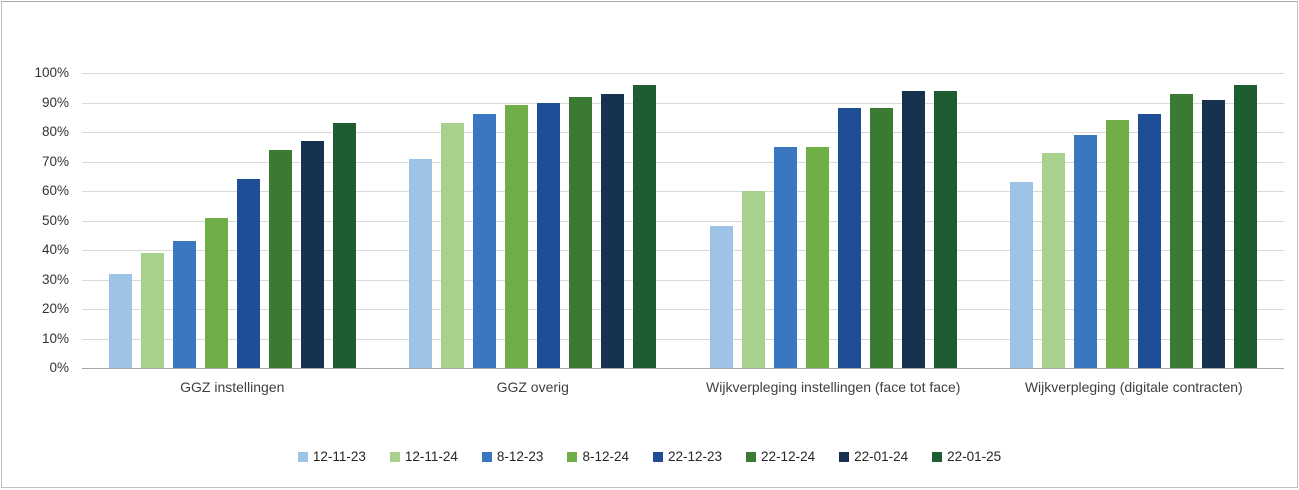 The height and width of the screenshot is (490, 1299). What do you see at coordinates (788, 456) in the screenshot?
I see `legend-label: 22-12-24` at bounding box center [788, 456].